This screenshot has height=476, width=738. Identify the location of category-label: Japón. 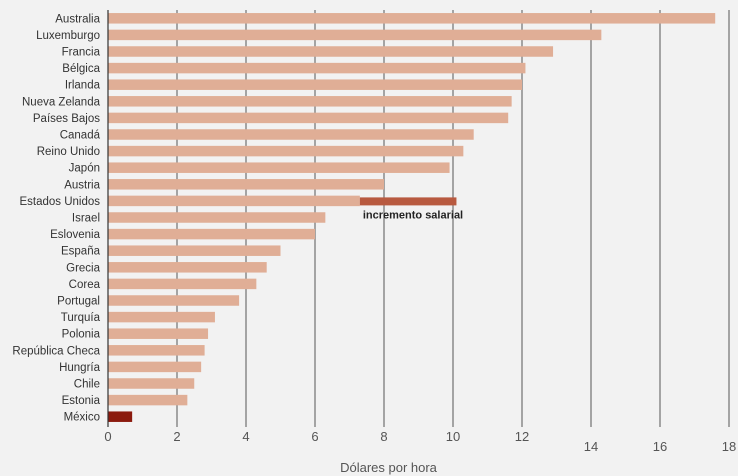
(84, 169).